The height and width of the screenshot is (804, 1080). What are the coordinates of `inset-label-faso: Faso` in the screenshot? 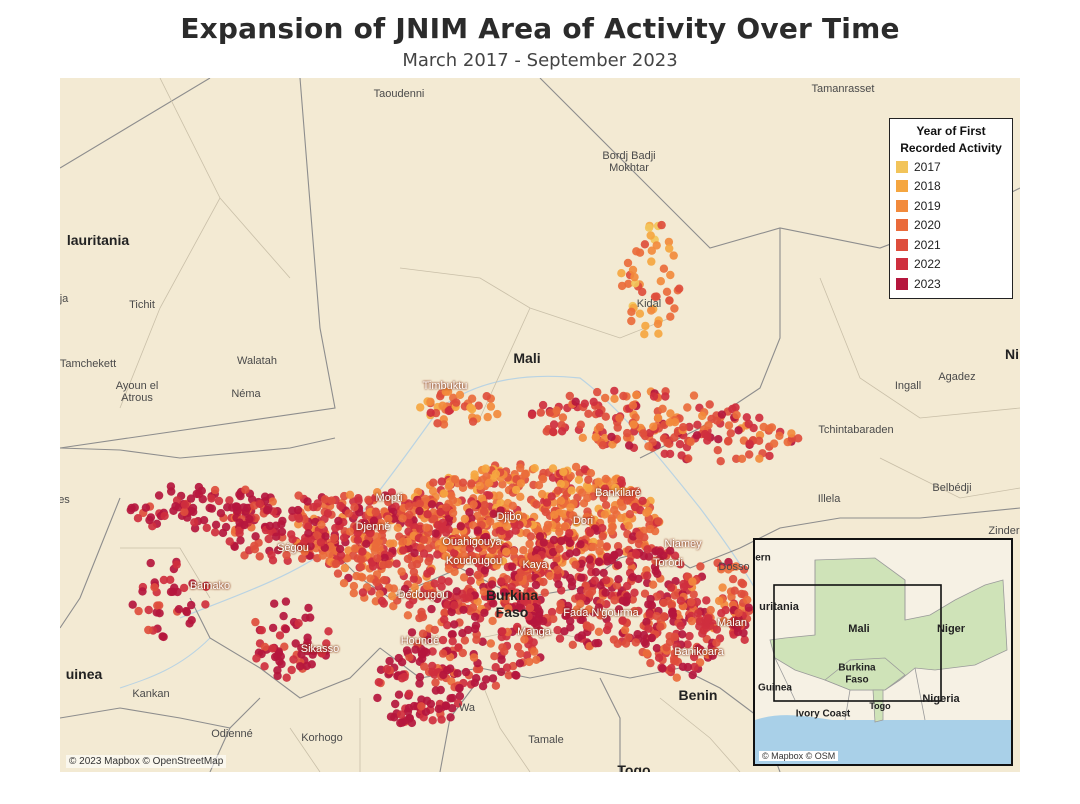 It's located at (857, 680).